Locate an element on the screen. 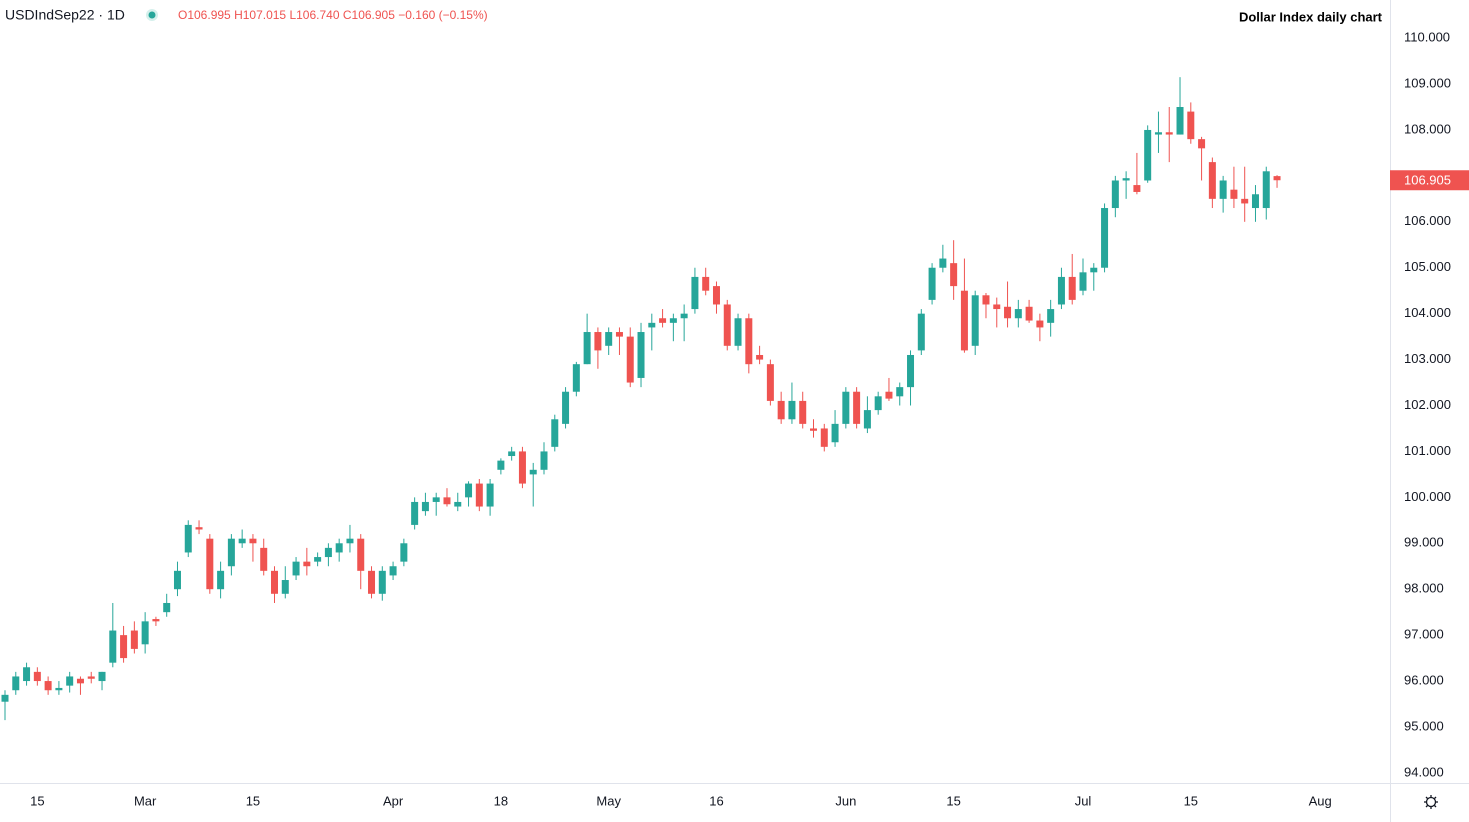 The image size is (1469, 822). x-tick-label: Aug is located at coordinates (1320, 800).